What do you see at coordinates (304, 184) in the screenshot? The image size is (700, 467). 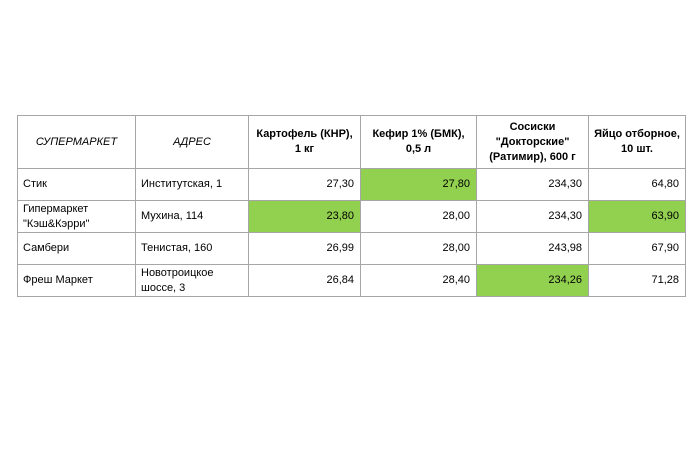 I see `price-potato: 27,30` at bounding box center [304, 184].